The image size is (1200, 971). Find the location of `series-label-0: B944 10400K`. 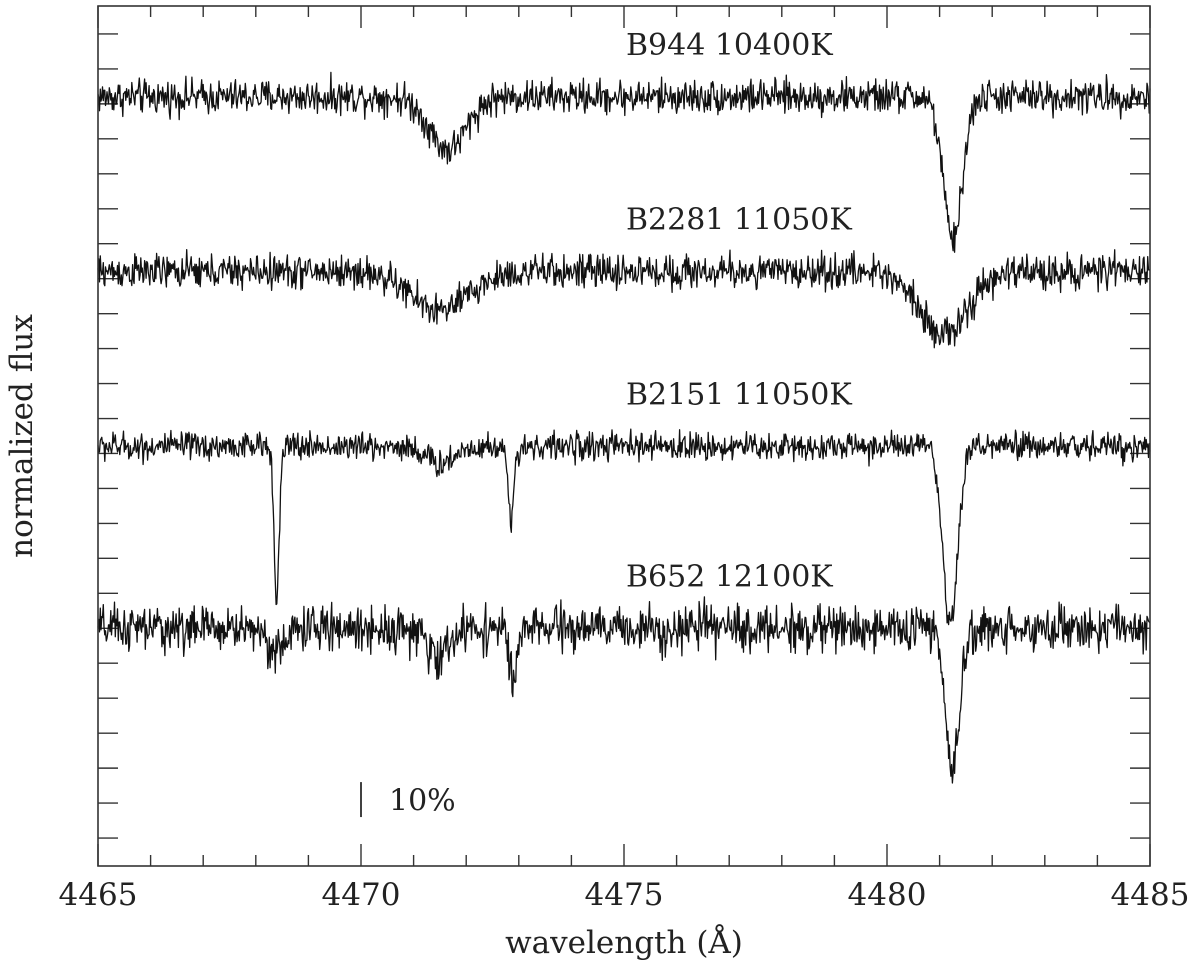

series-label-0: B944 10400K is located at coordinates (729, 45).